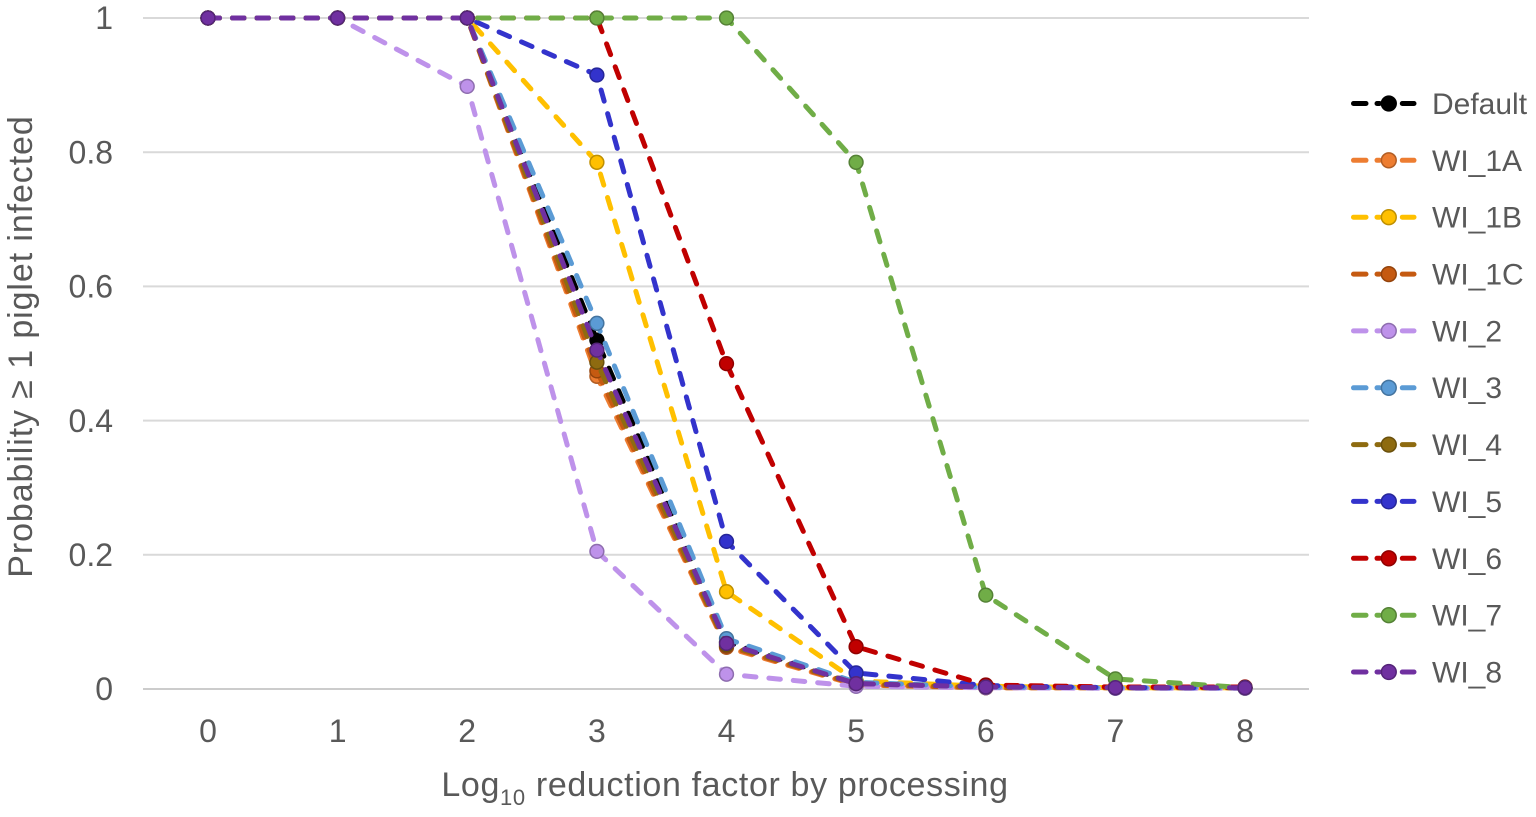 The height and width of the screenshot is (817, 1536). What do you see at coordinates (91, 555) in the screenshot?
I see `svg-text: 0.2` at bounding box center [91, 555].